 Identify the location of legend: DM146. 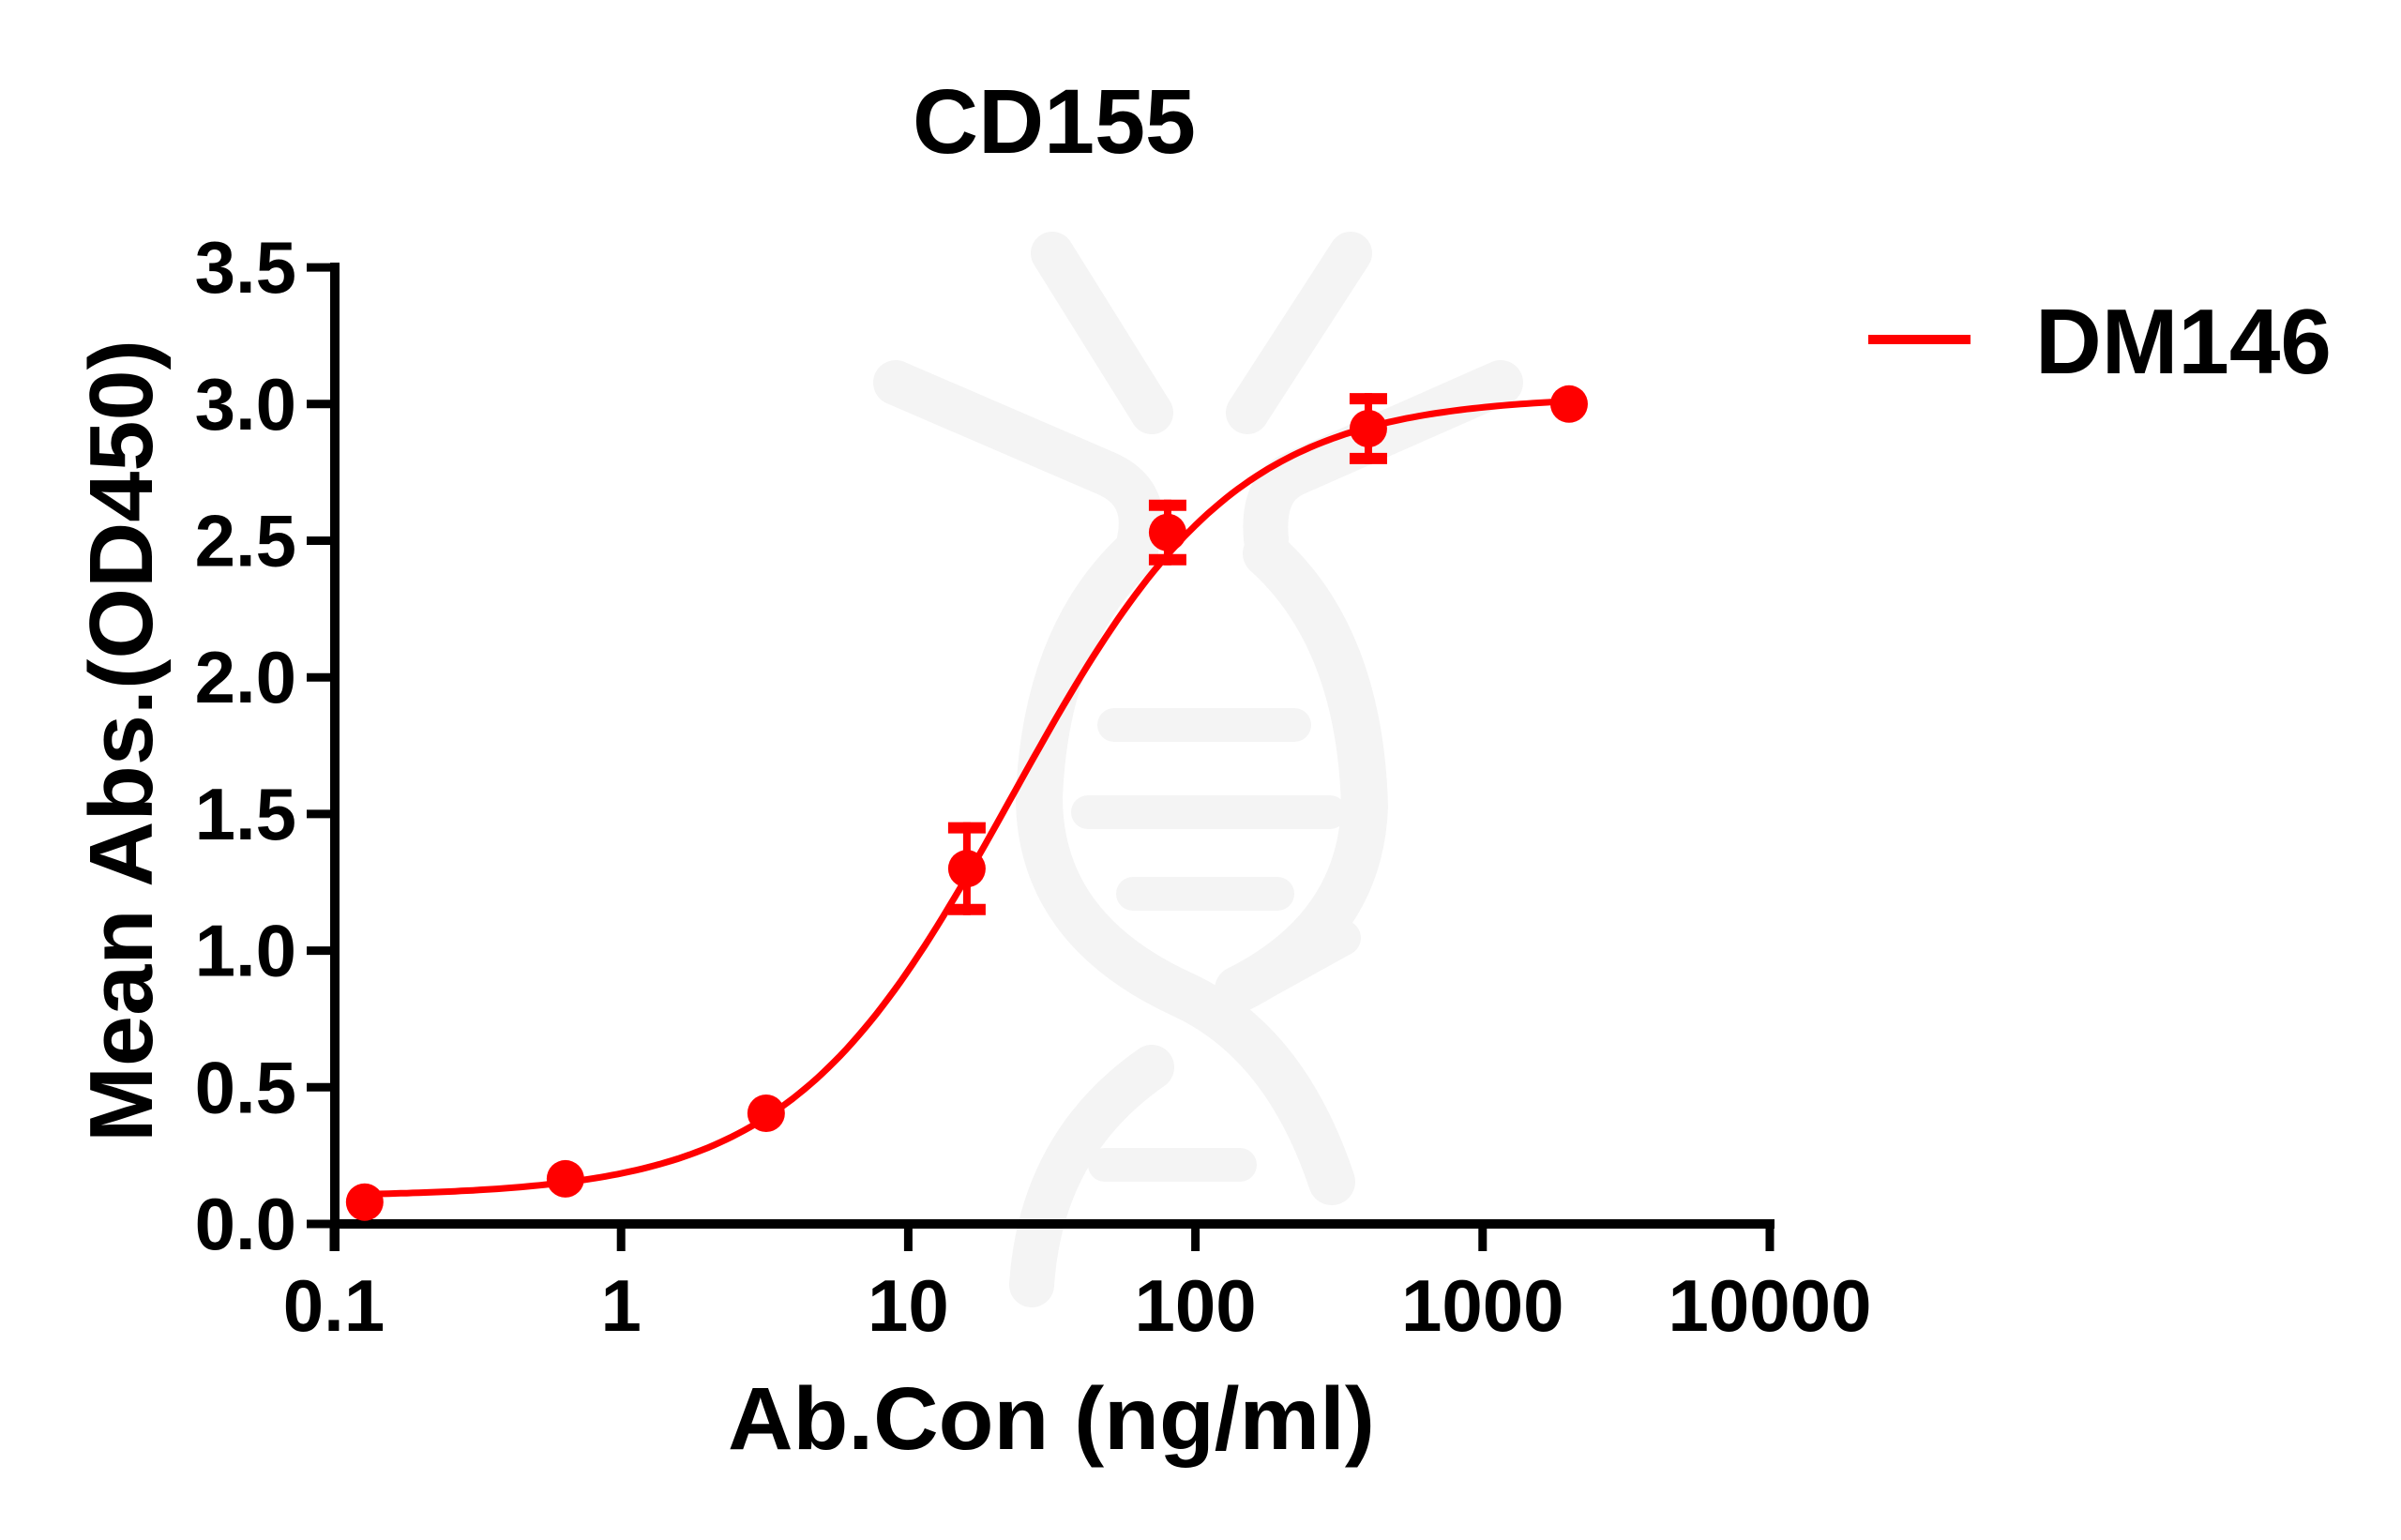
(2100, 341).